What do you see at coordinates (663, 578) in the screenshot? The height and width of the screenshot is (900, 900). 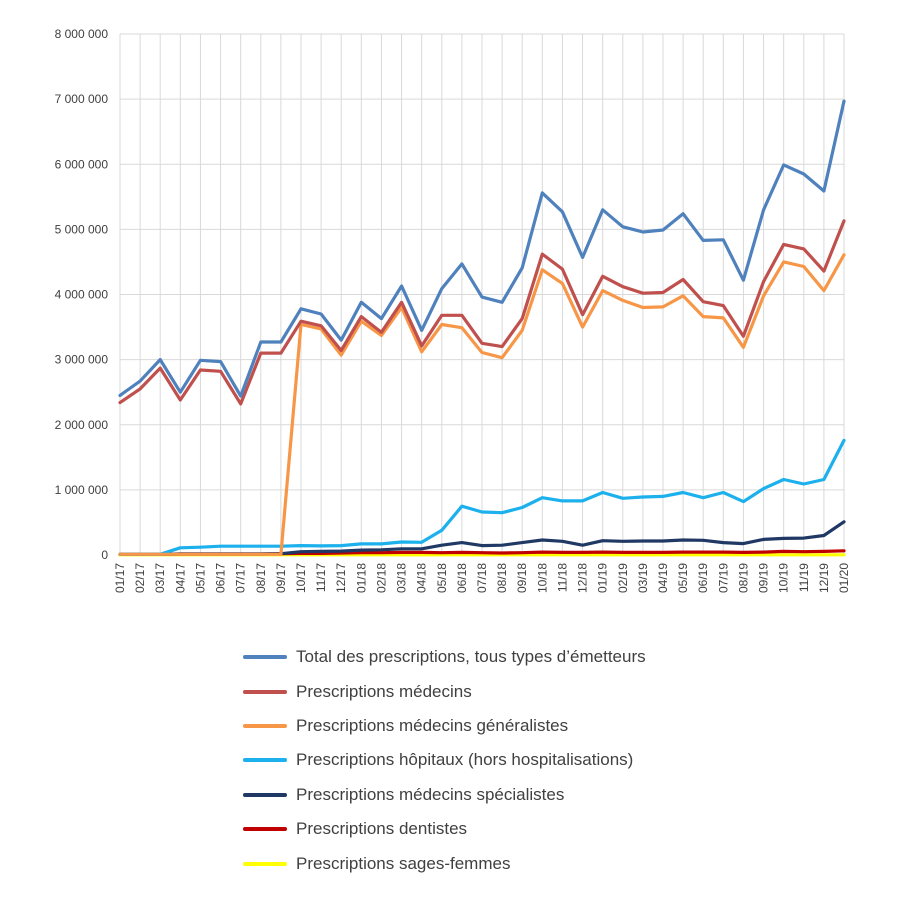 I see `x-tick-label: 04/19` at bounding box center [663, 578].